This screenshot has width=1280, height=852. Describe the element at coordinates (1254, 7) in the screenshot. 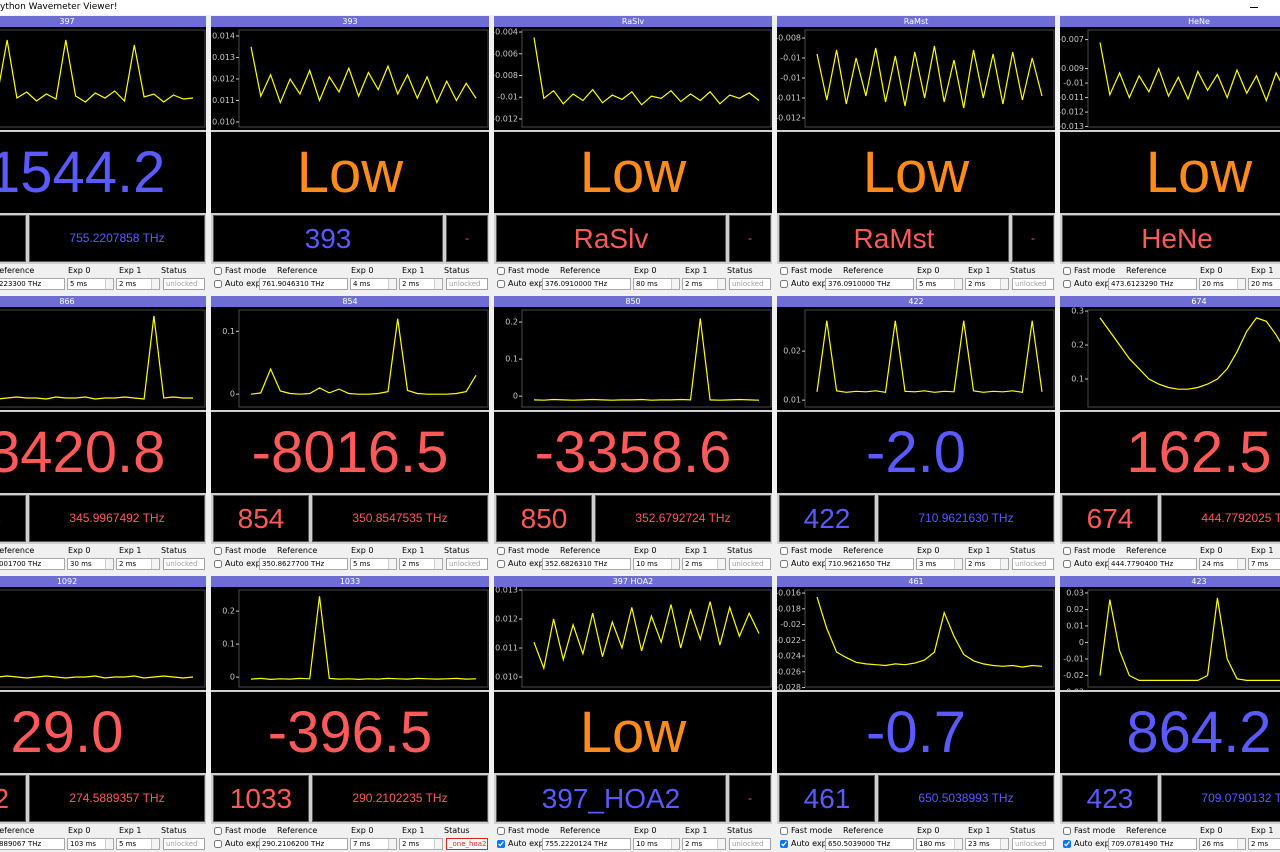

I see `minimize-button` at that location.